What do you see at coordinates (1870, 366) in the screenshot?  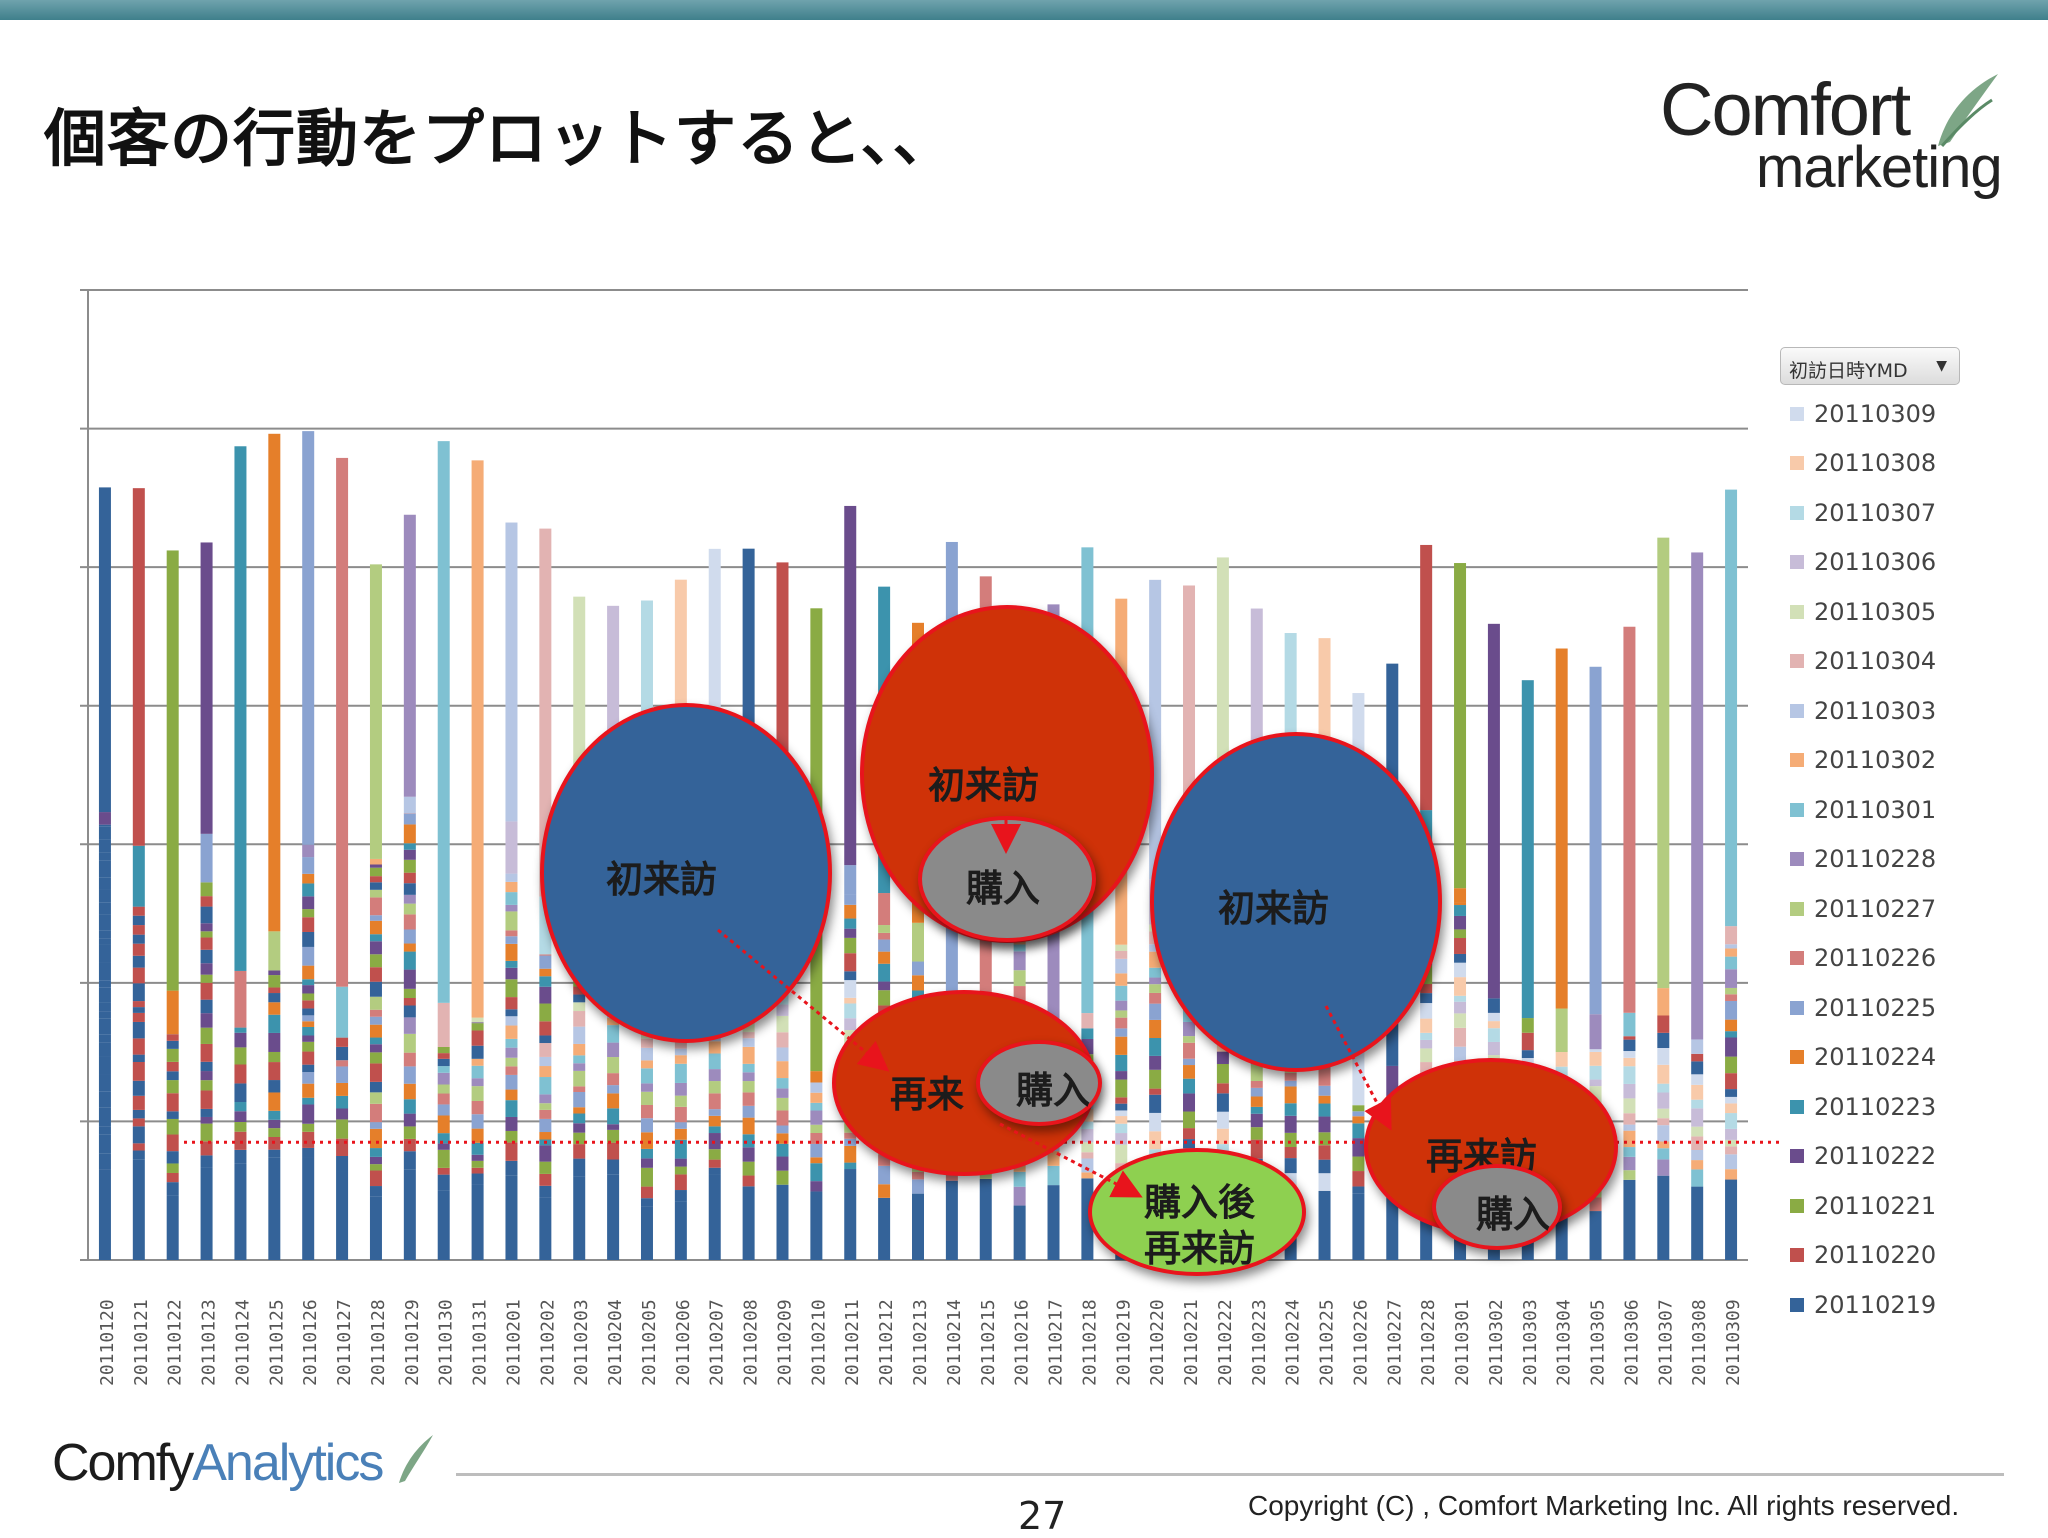 I see `legend-filter-dropdown: 初訪日時YMD ▼` at bounding box center [1870, 366].